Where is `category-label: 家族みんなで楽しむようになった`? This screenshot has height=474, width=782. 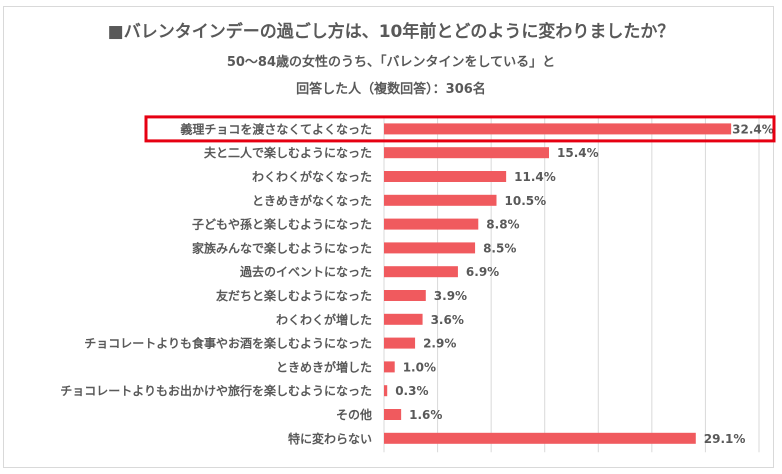 category-label: 家族みんなで楽しむようになった is located at coordinates (282, 247).